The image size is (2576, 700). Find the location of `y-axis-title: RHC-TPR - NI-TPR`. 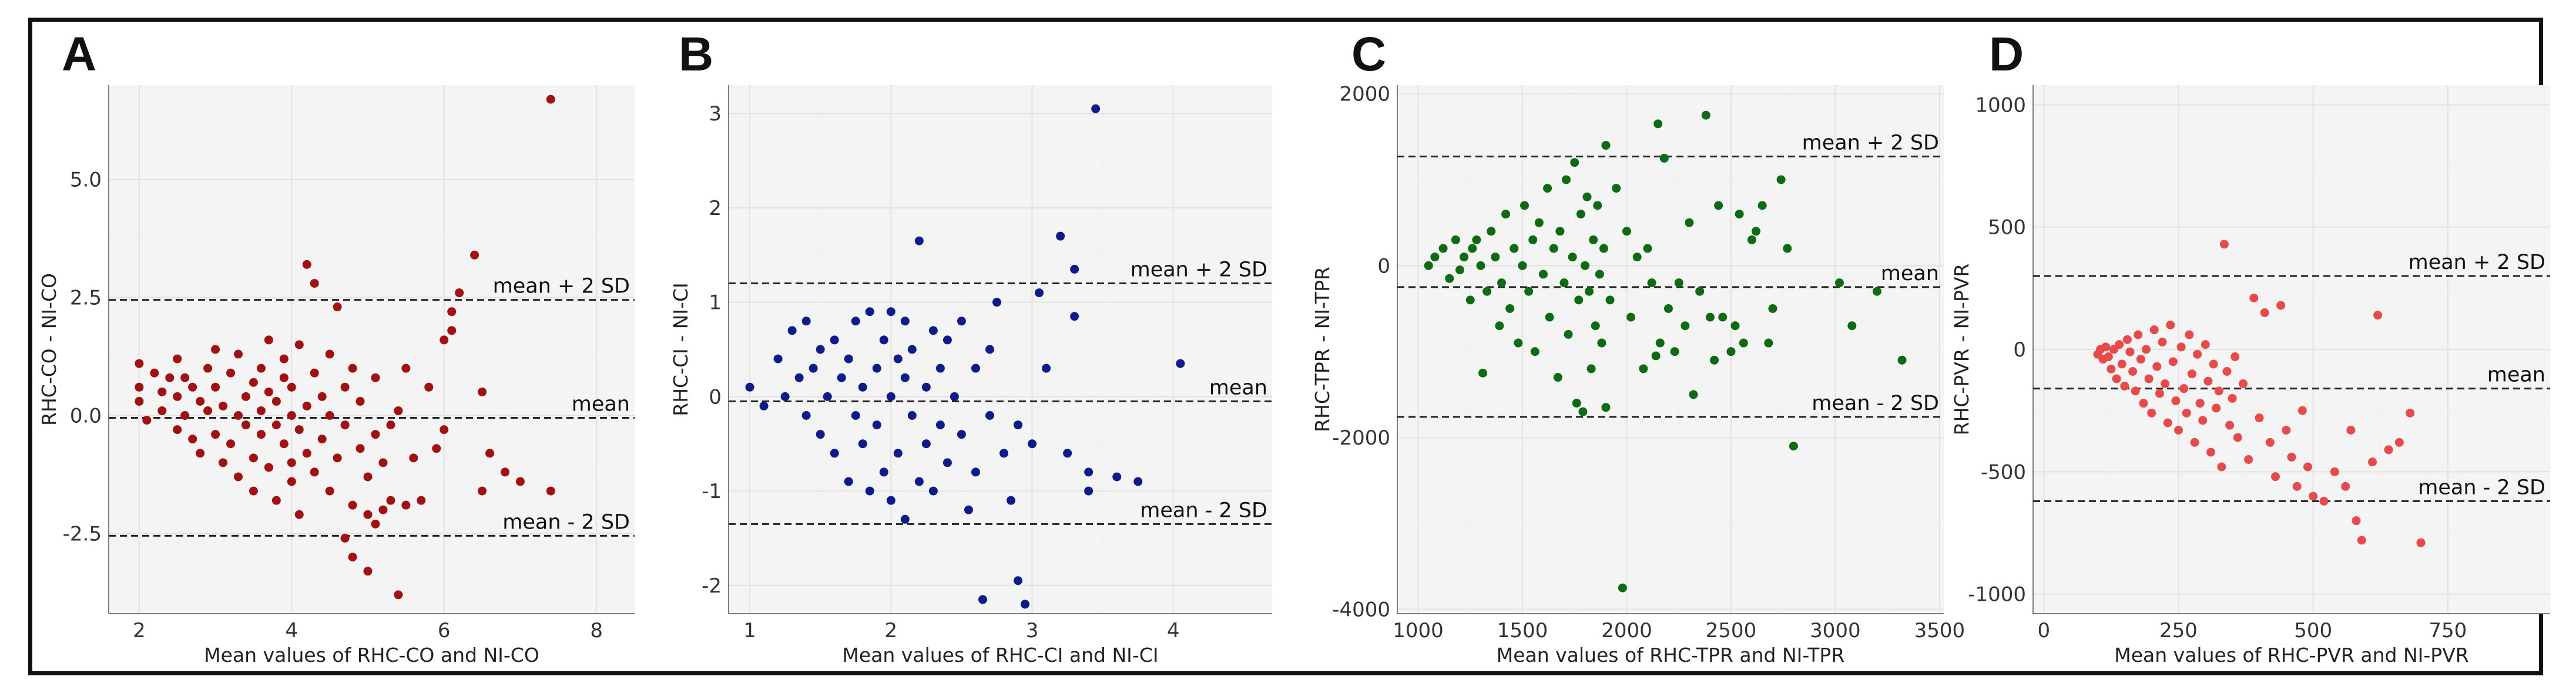

y-axis-title: RHC-TPR - NI-TPR is located at coordinates (1322, 349).